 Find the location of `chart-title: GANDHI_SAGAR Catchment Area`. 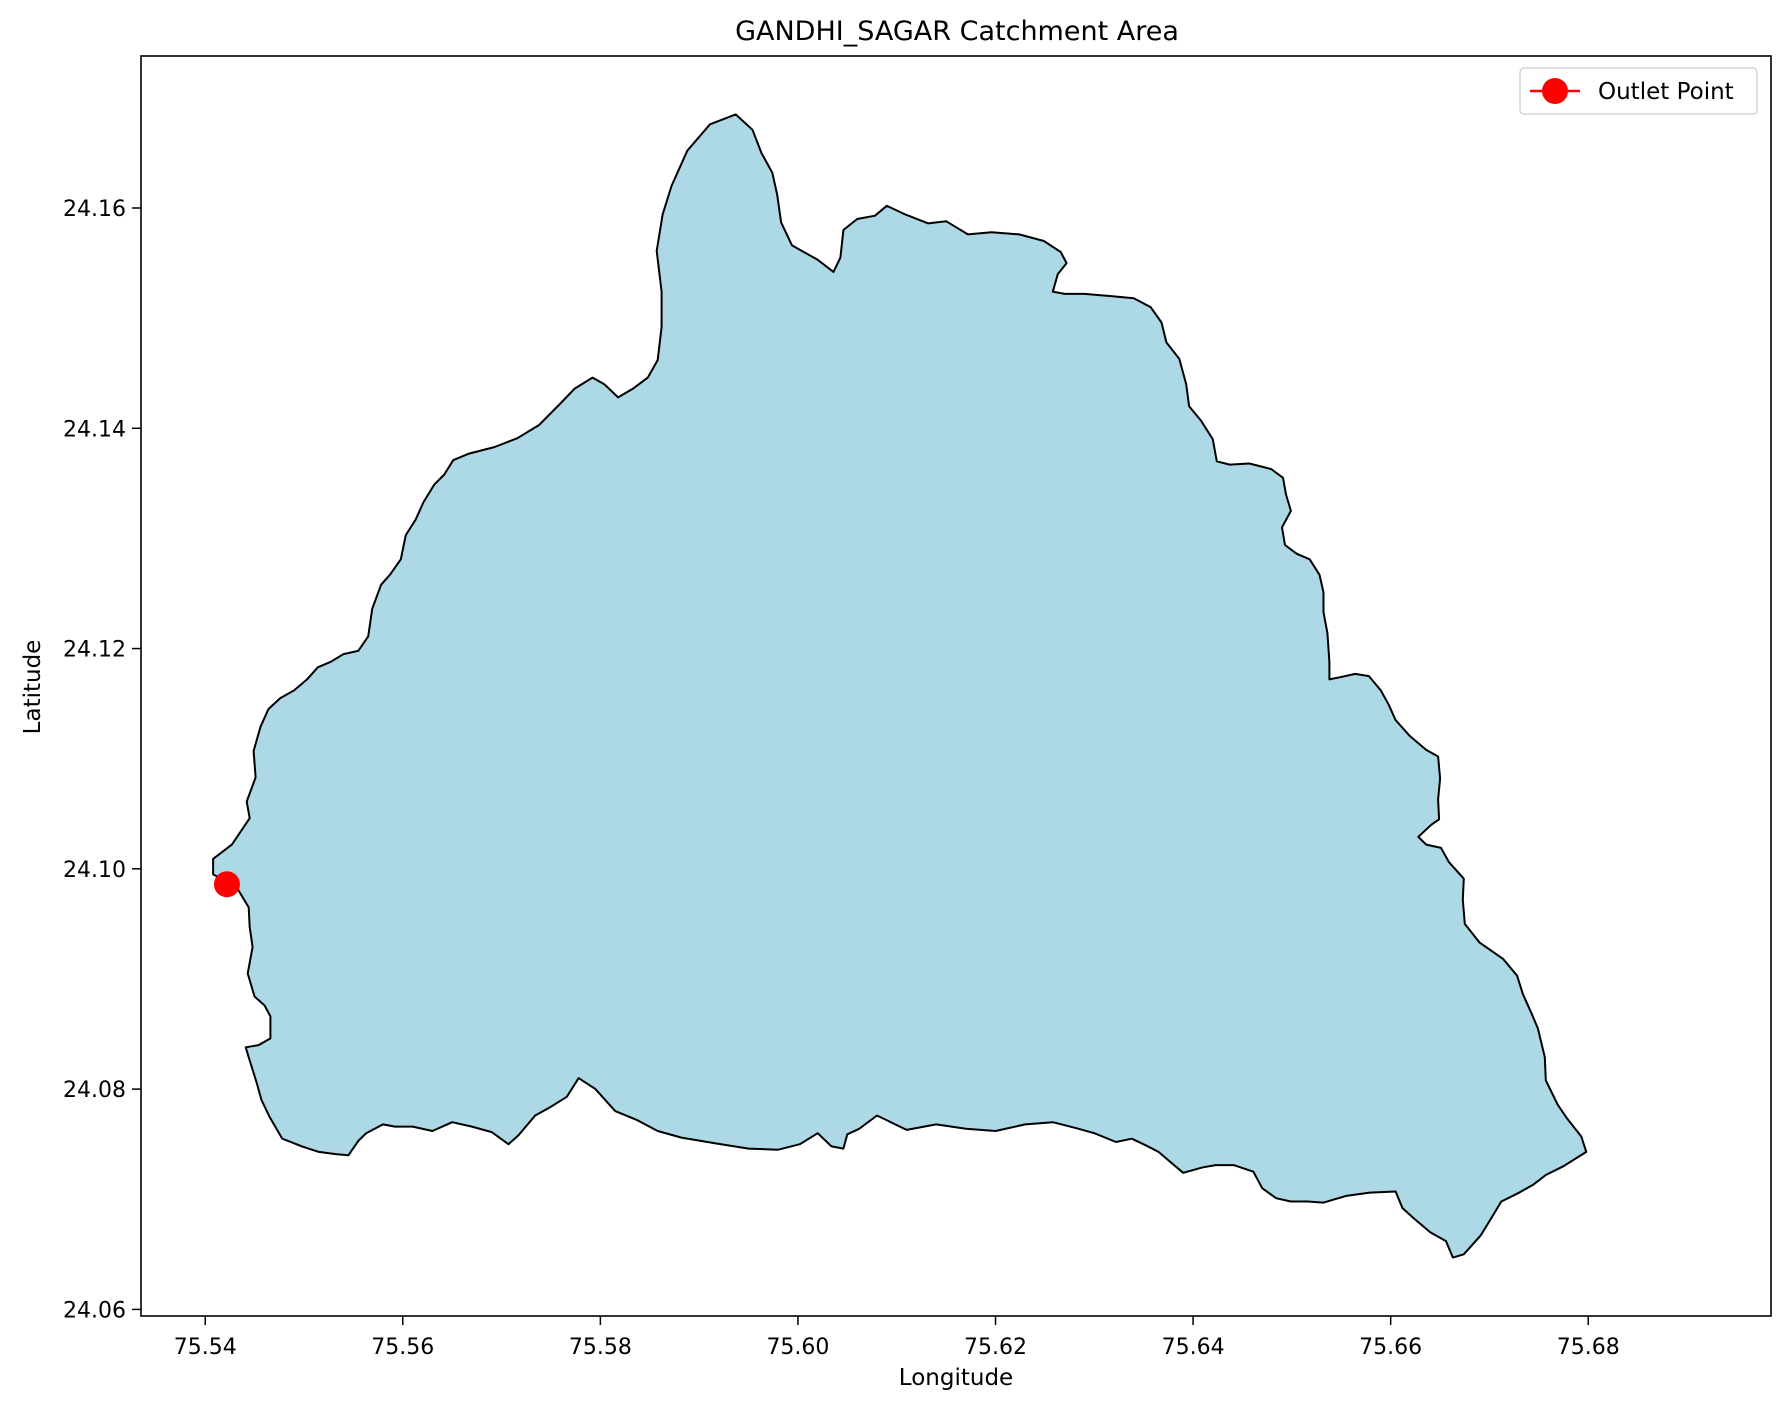

chart-title: GANDHI_SAGAR Catchment Area is located at coordinates (957, 31).